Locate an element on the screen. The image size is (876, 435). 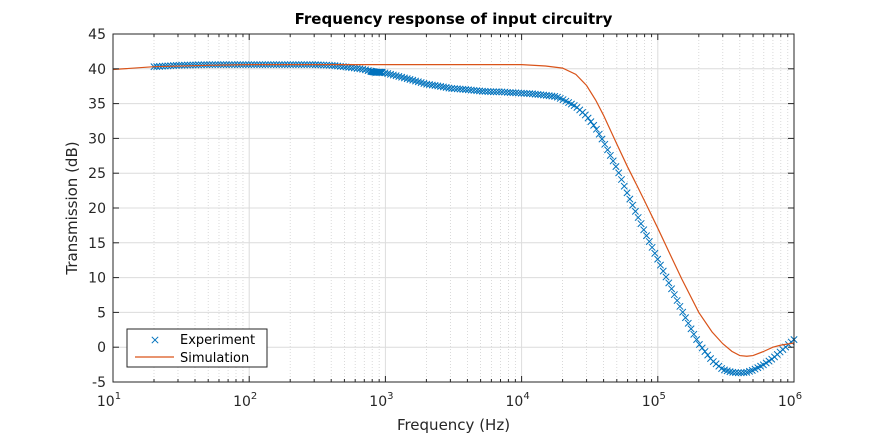
y-tick-label: -5 is located at coordinates (99, 383).